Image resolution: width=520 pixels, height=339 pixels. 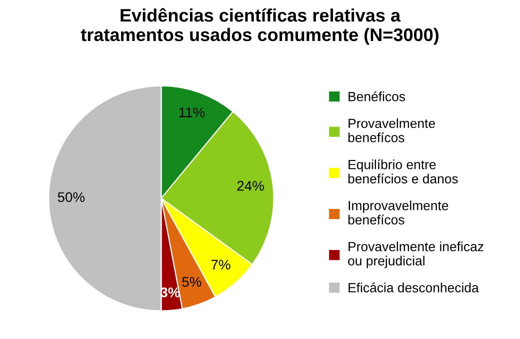 I want to click on legend-label: Eficácia desconhecida, so click(x=413, y=287).